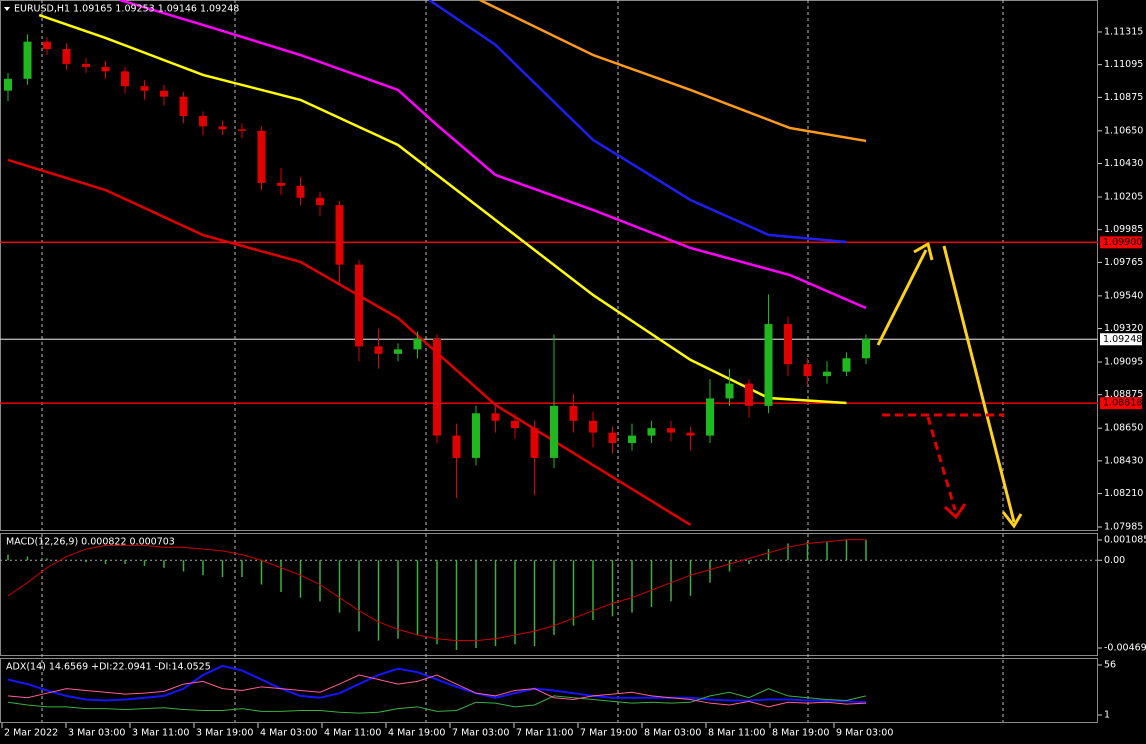 Image resolution: width=1146 pixels, height=744 pixels. I want to click on y-tick-label: -0.004697, so click(1125, 647).